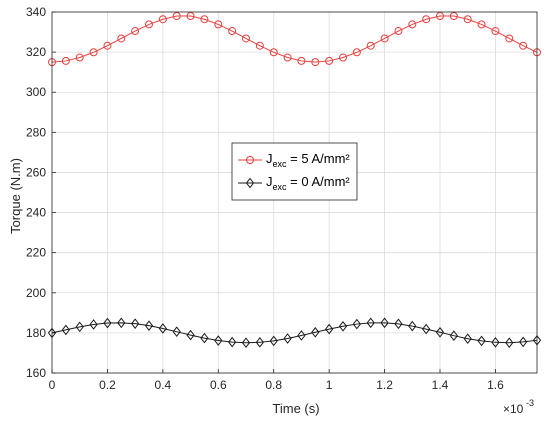 The width and height of the screenshot is (550, 422). Describe the element at coordinates (163, 385) in the screenshot. I see `x-tick-label: 0.4` at that location.